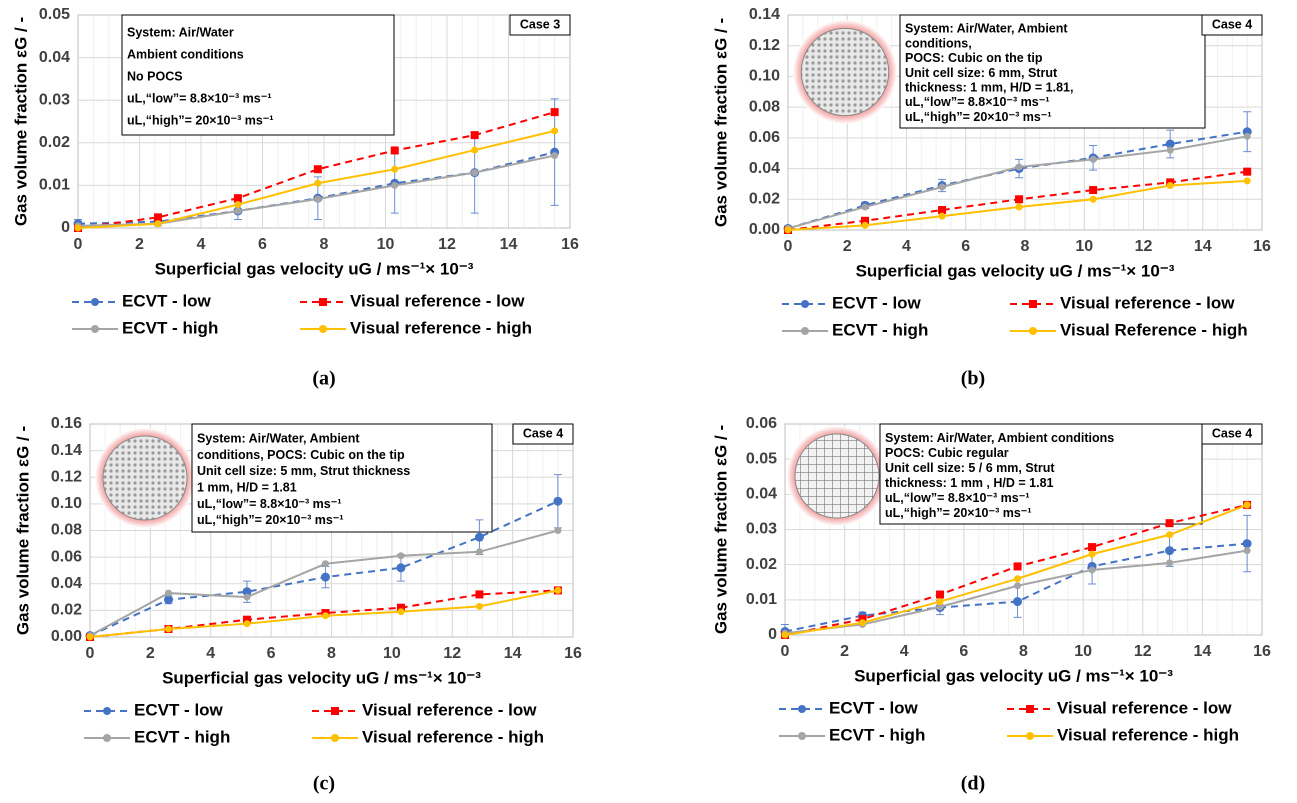 Image resolution: width=1297 pixels, height=803 pixels. I want to click on info-text: POCS: Cubic regular, so click(947, 453).